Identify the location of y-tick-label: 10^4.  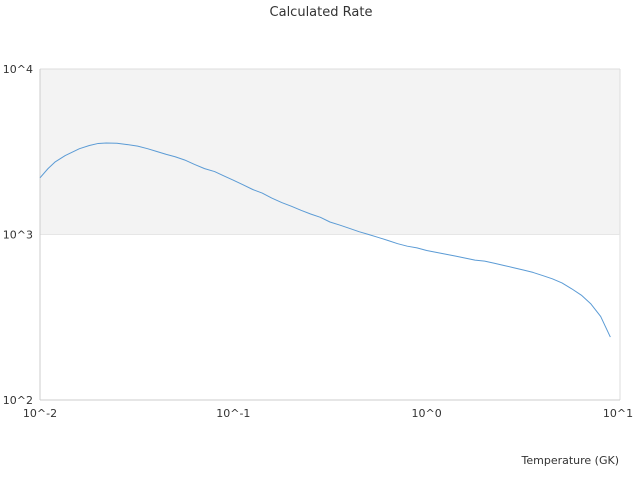
(18, 69).